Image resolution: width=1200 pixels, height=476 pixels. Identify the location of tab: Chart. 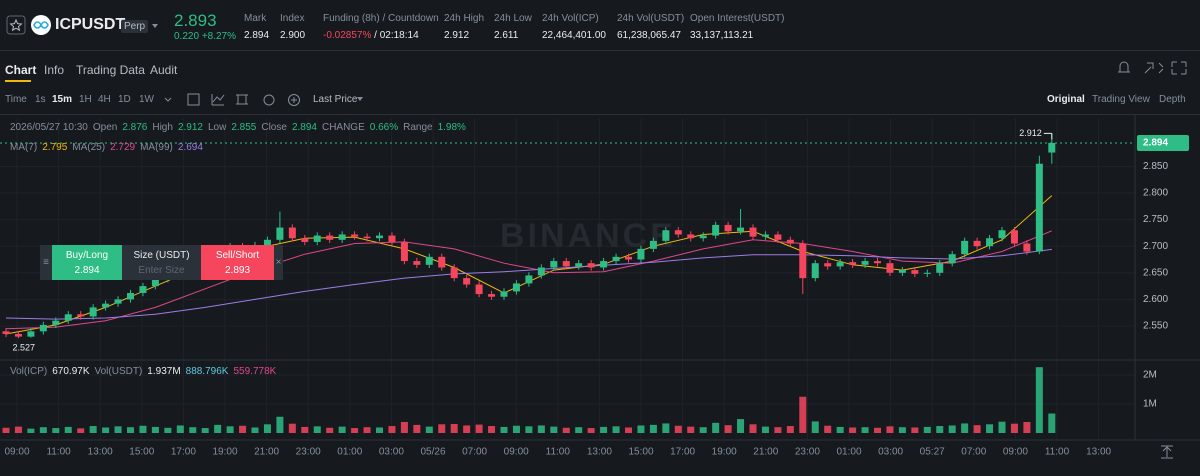
(21, 70).